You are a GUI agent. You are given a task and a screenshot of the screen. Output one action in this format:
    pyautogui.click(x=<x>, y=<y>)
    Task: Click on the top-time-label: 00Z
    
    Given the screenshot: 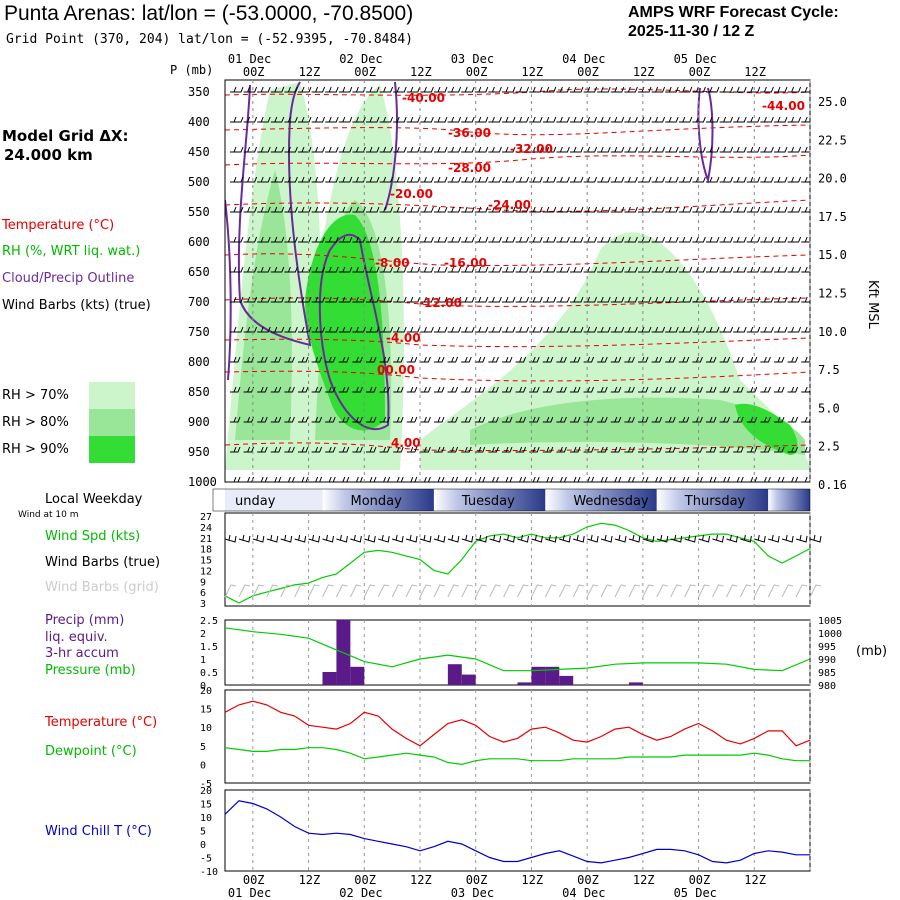 What is the action you would take?
    pyautogui.click(x=477, y=72)
    